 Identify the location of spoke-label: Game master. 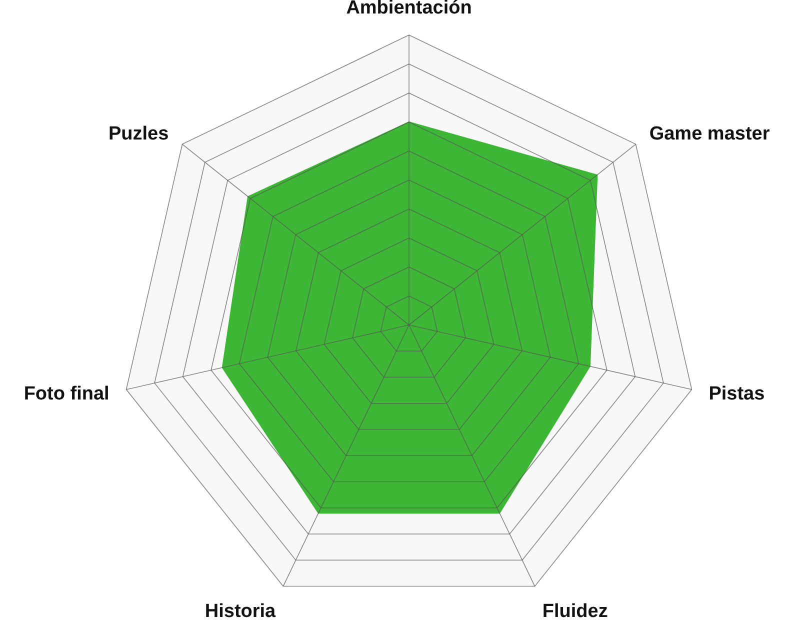
(709, 133).